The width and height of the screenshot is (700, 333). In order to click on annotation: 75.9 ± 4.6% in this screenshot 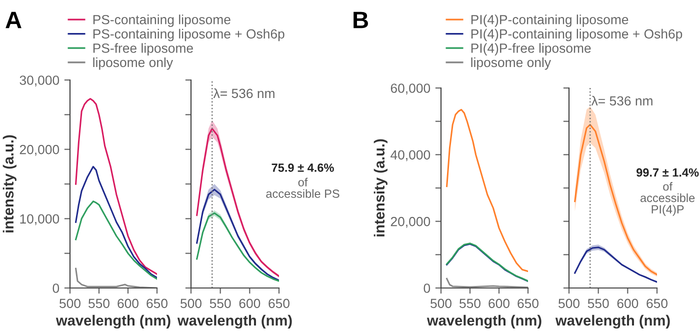, I will do `click(303, 168)`.